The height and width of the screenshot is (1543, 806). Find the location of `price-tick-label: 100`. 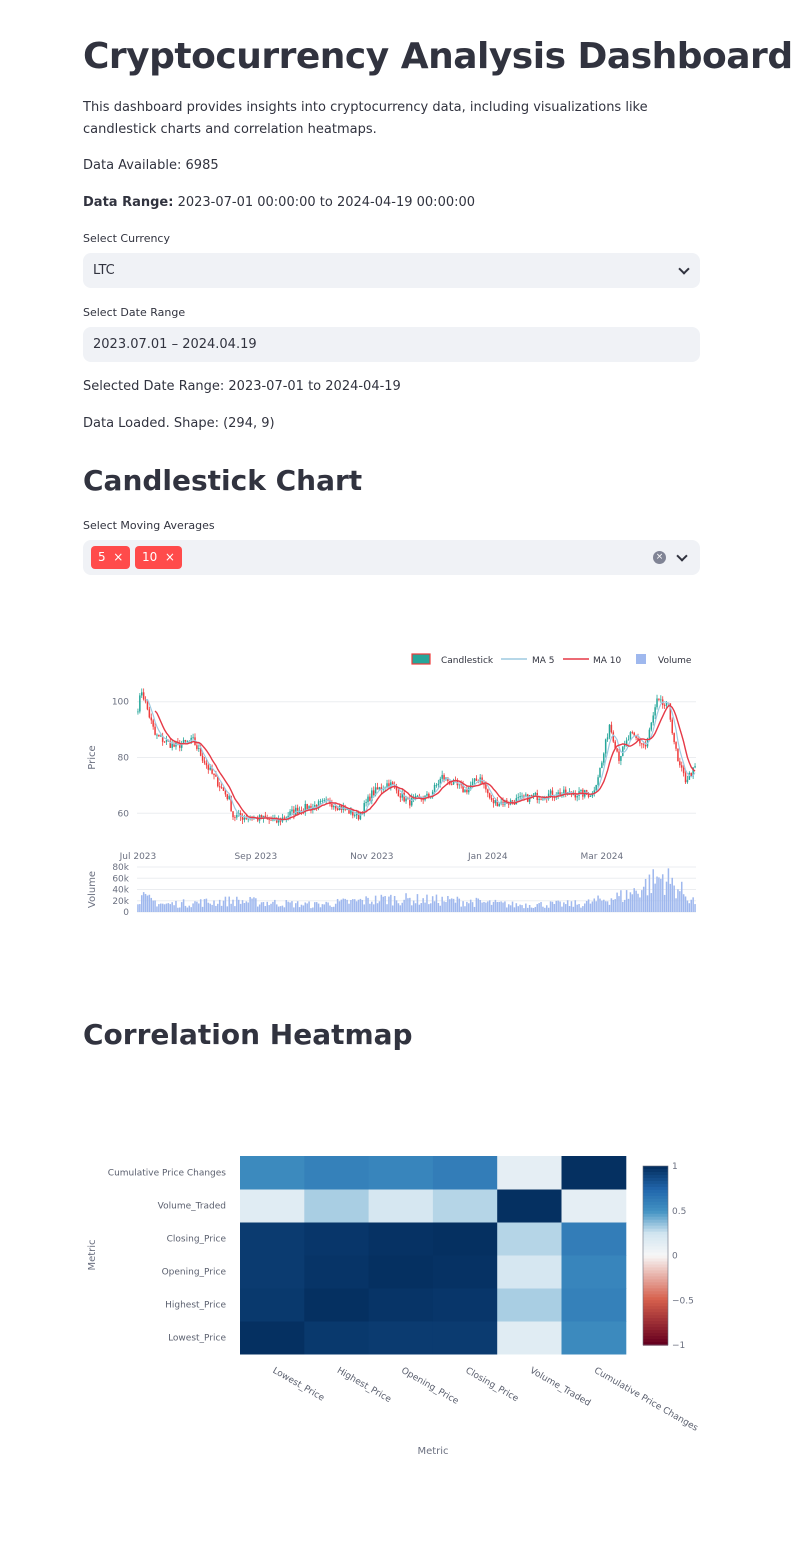

price-tick-label: 100 is located at coordinates (120, 703).